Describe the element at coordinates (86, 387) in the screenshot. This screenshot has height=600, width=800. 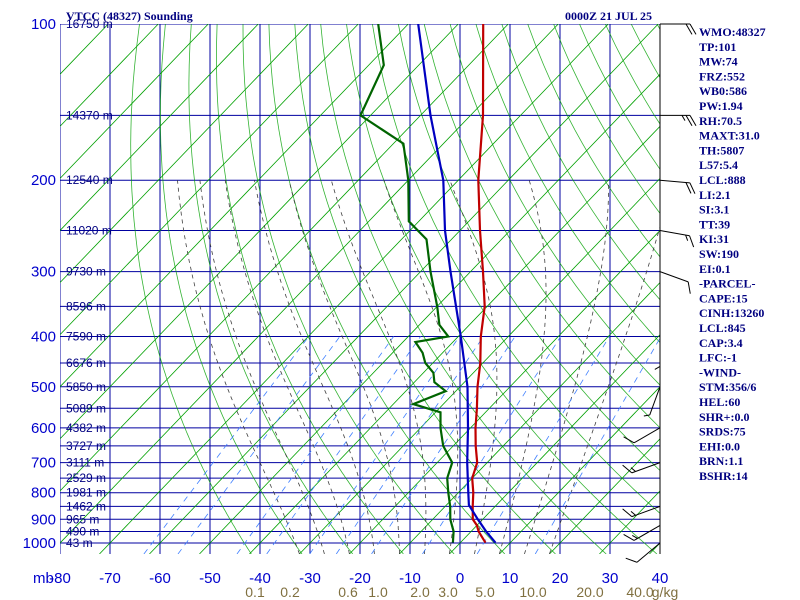
I see `height-label: 5850 m` at that location.